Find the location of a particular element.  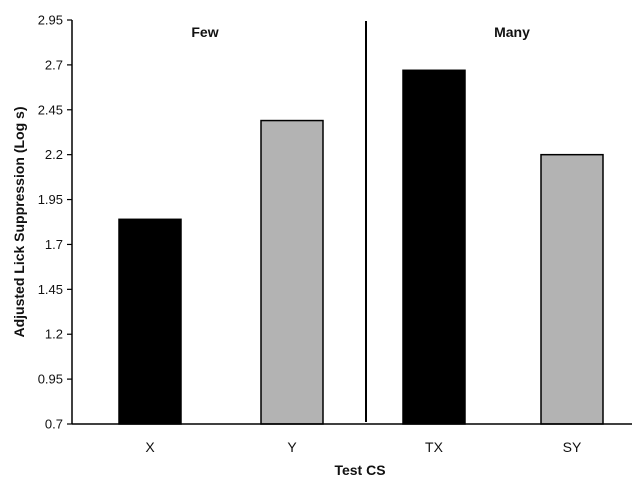

y-tick-label: 1.7 is located at coordinates (54, 244).